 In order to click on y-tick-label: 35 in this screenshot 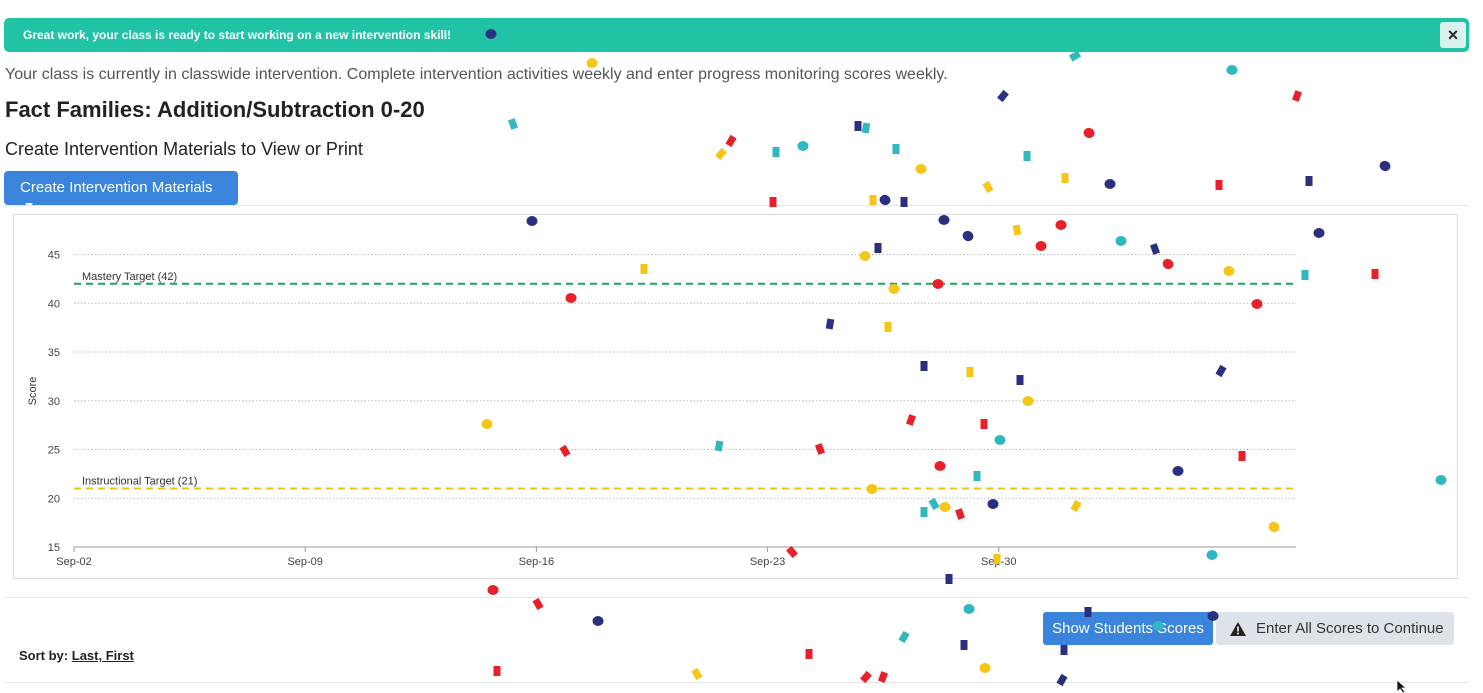, I will do `click(54, 353)`.